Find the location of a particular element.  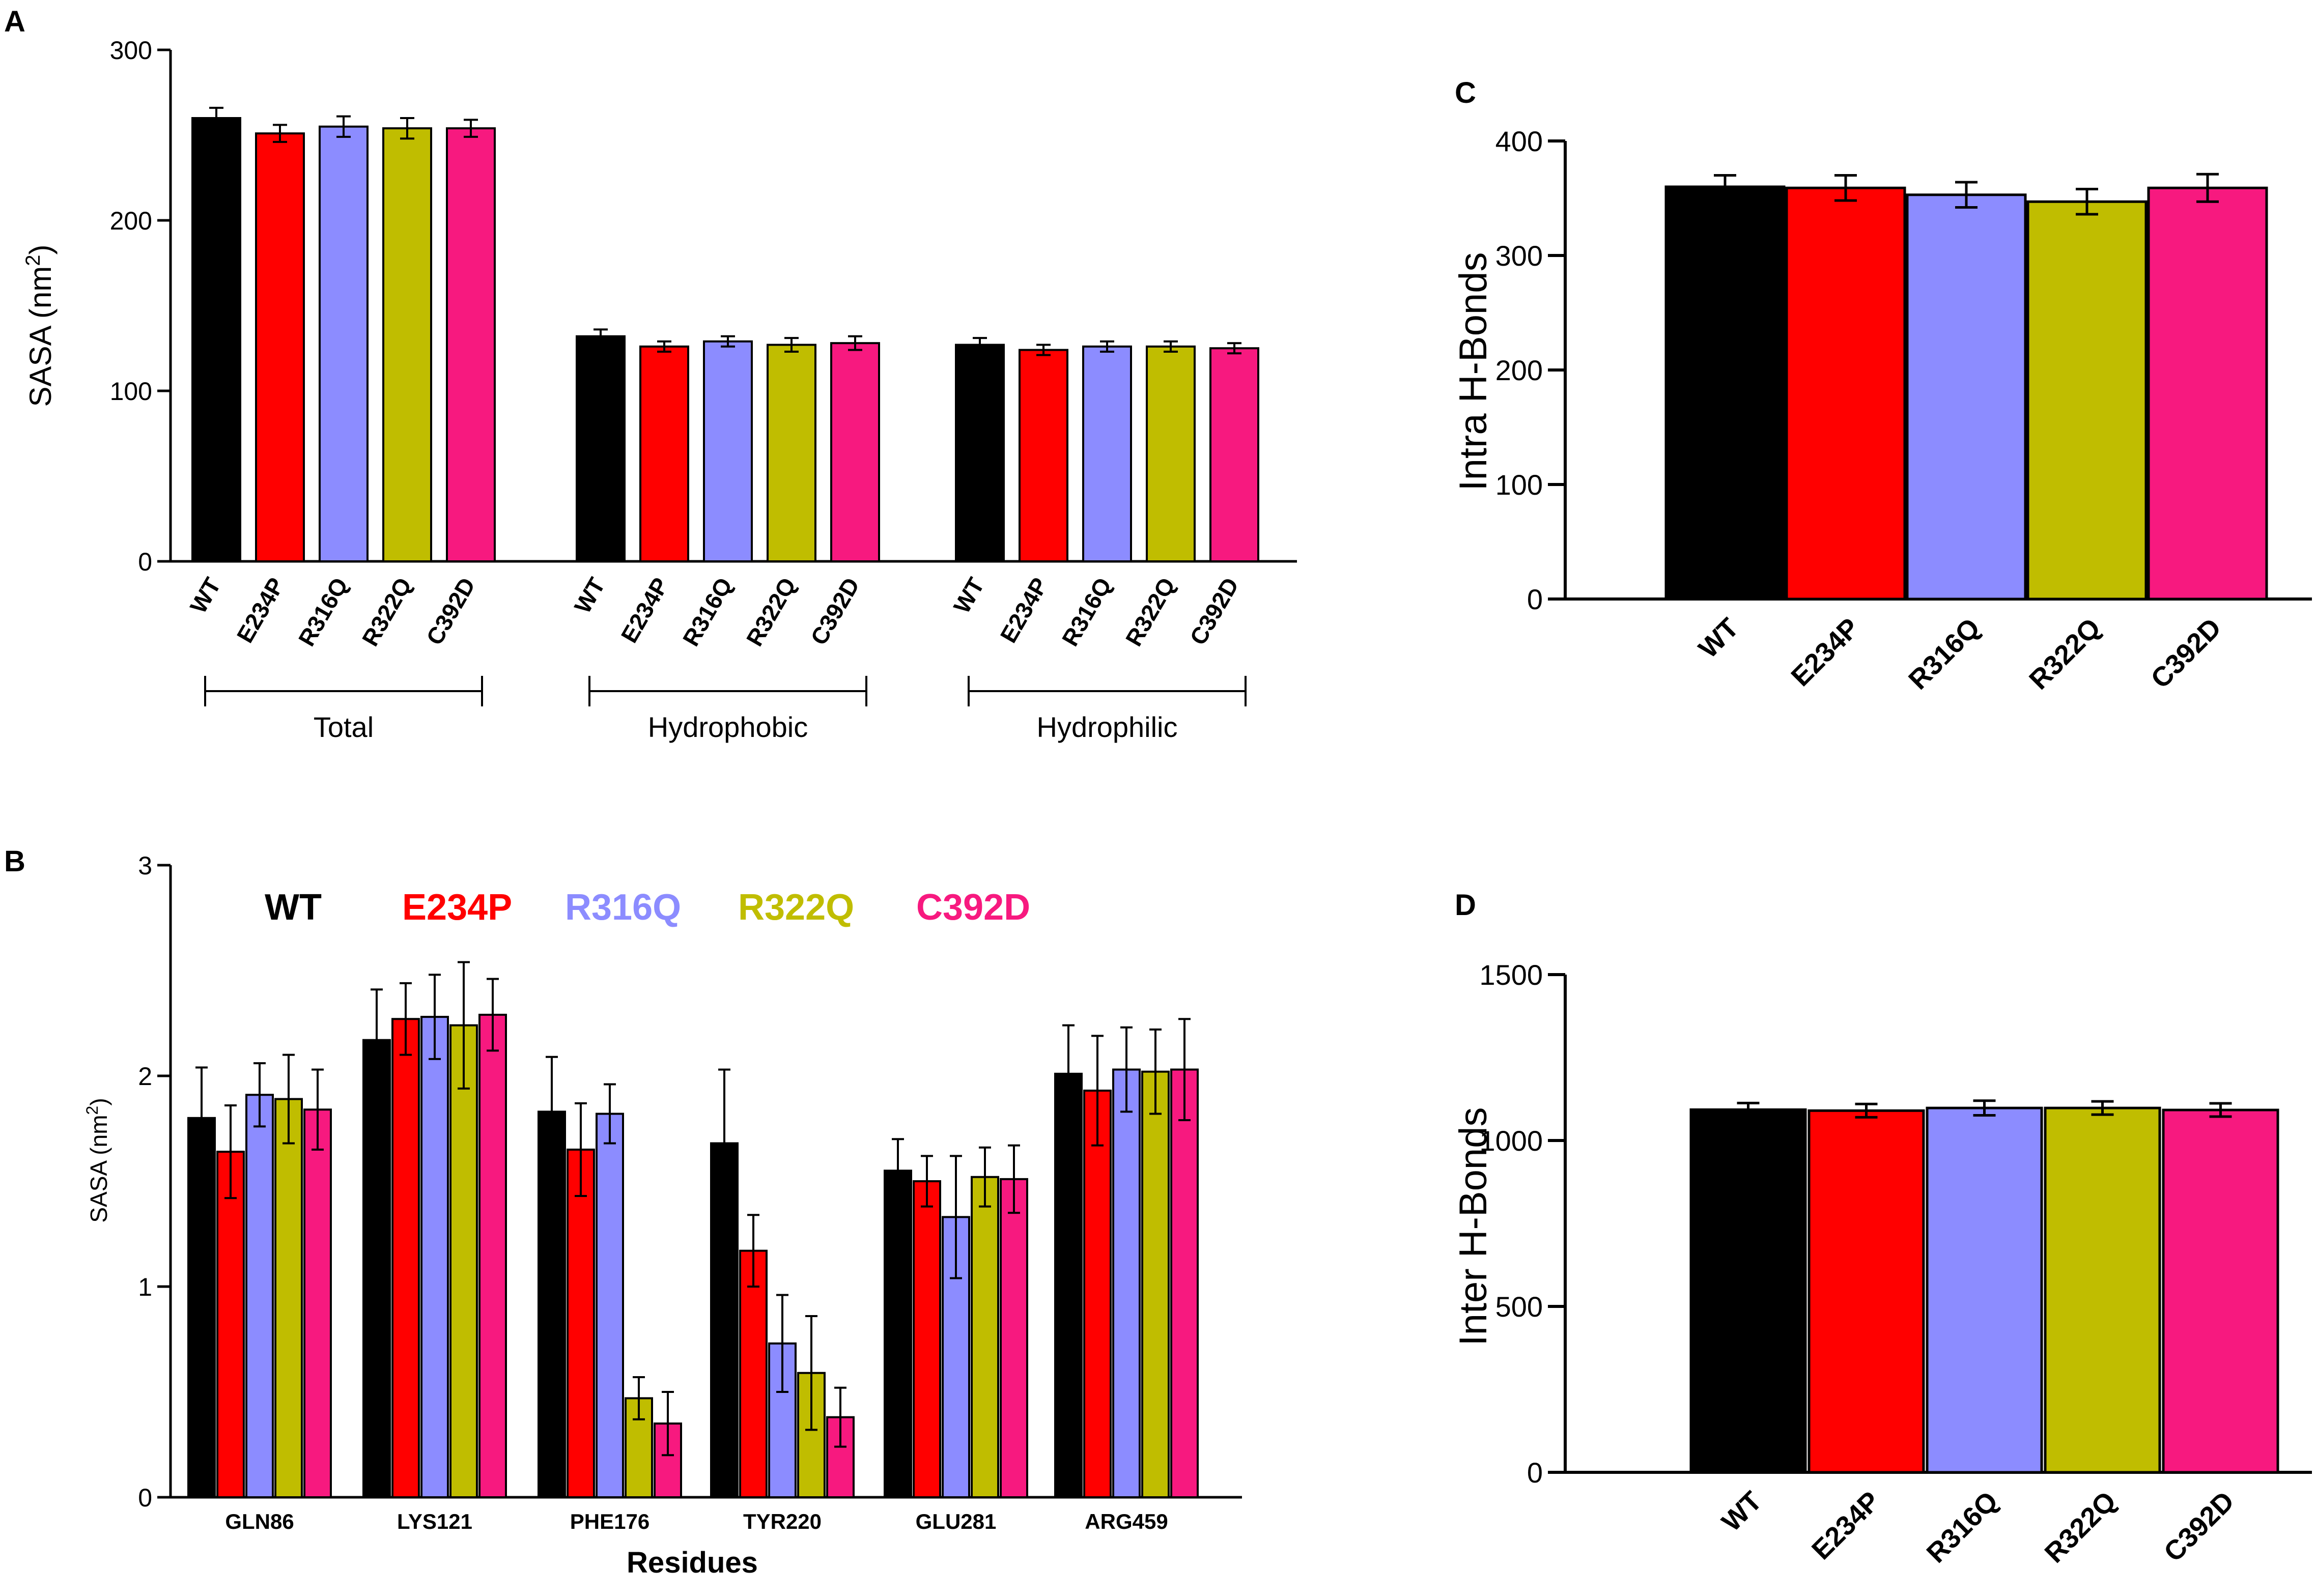

panel-letter-b: B is located at coordinates (14, 861).